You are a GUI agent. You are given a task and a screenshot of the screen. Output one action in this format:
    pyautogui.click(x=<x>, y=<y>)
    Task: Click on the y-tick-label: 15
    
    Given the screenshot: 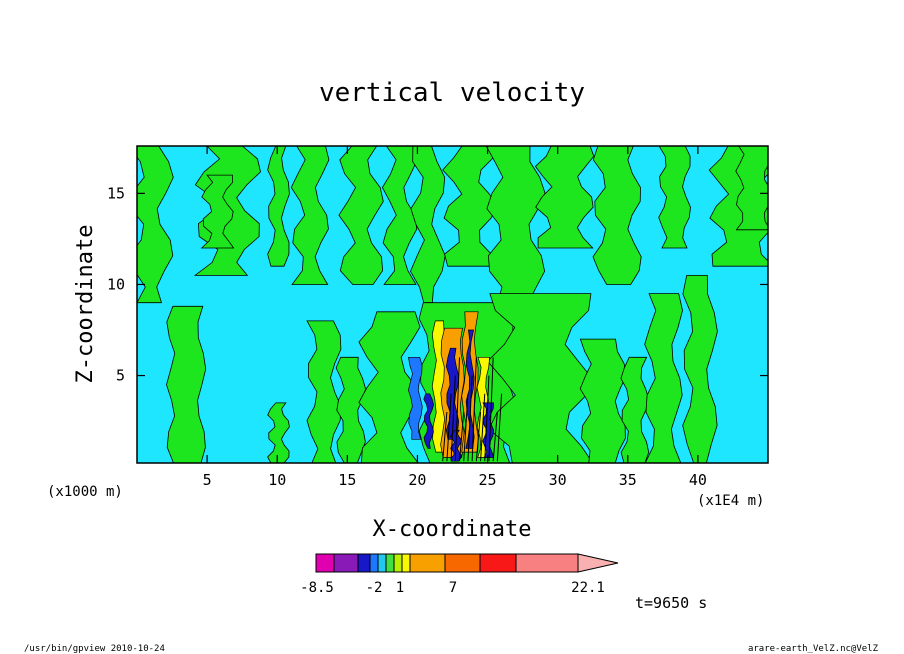 What is the action you would take?
    pyautogui.click(x=116, y=193)
    